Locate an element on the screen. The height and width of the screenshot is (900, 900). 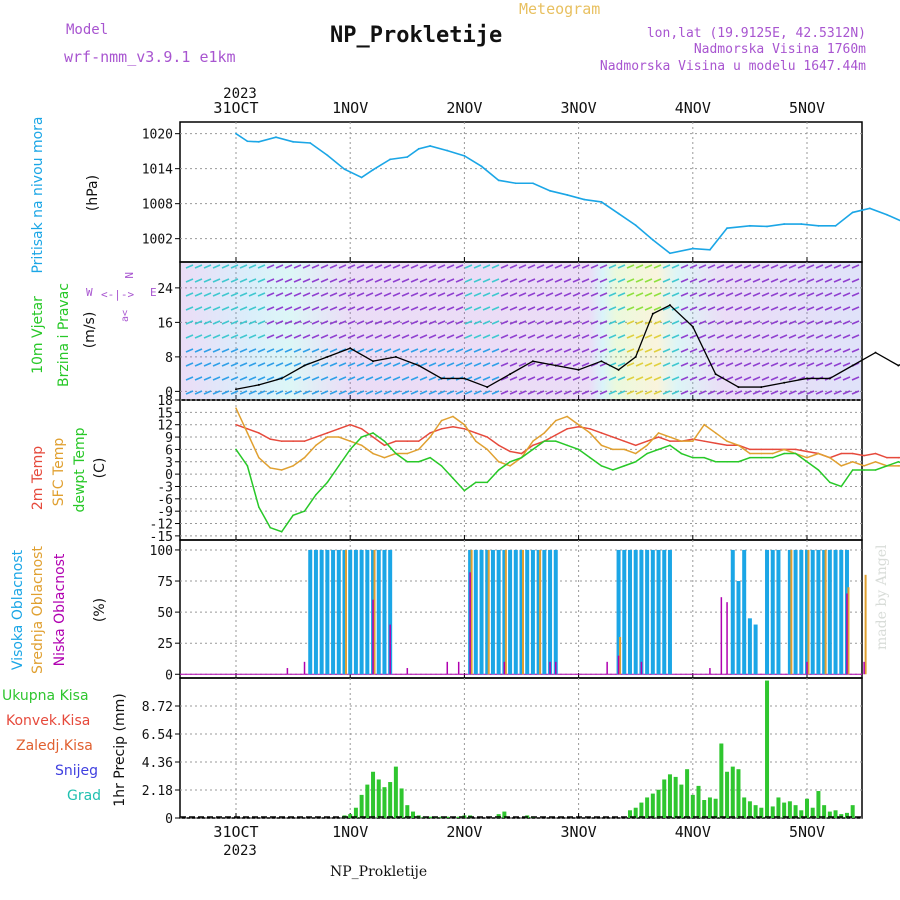
model-elevation-text: Nadmorska Visina u modelu 1647.44m is located at coordinates (733, 66).